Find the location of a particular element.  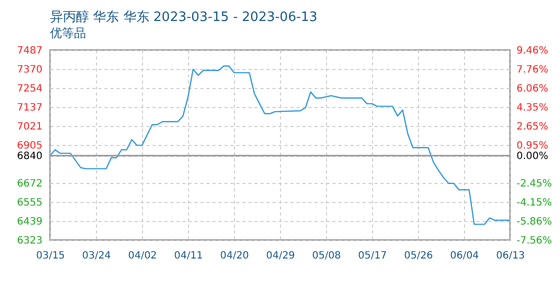

y-tick-label: 6323 is located at coordinates (29, 241).